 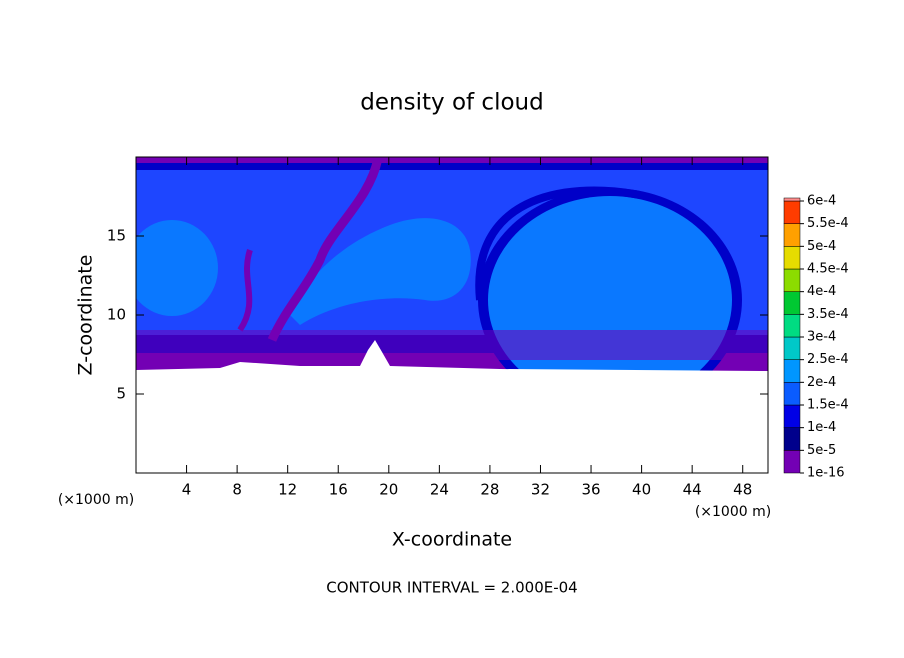 What do you see at coordinates (821, 291) in the screenshot?
I see `colorbar-label: 4e-4` at bounding box center [821, 291].